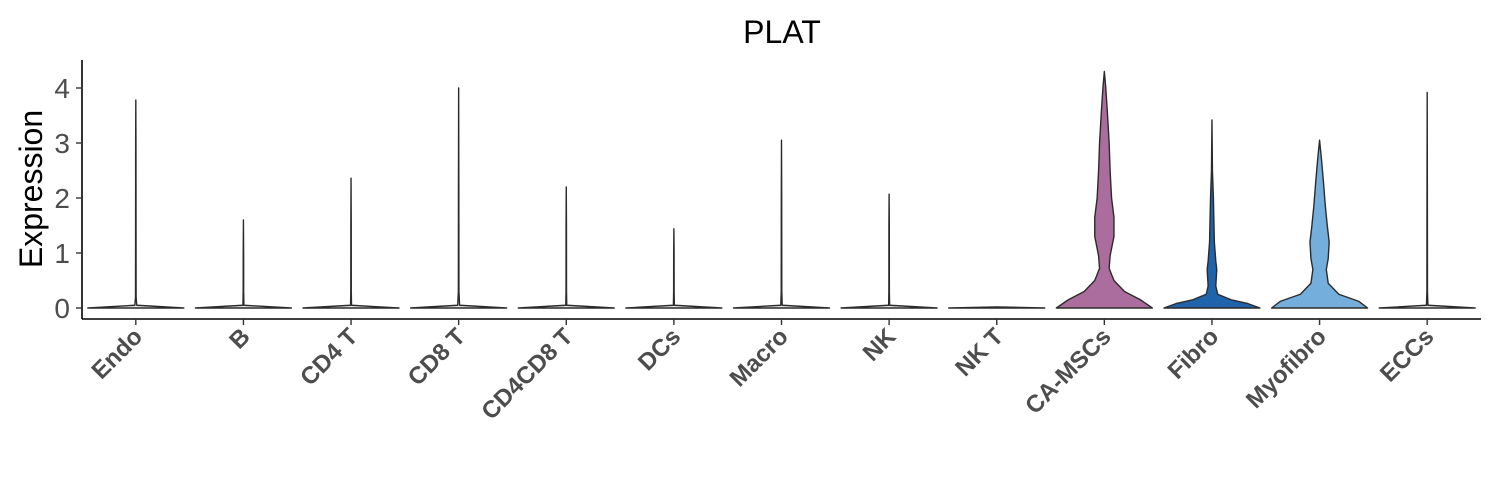 This screenshot has height=500, width=1500. What do you see at coordinates (62, 88) in the screenshot?
I see `y-tick-label: 4` at bounding box center [62, 88].